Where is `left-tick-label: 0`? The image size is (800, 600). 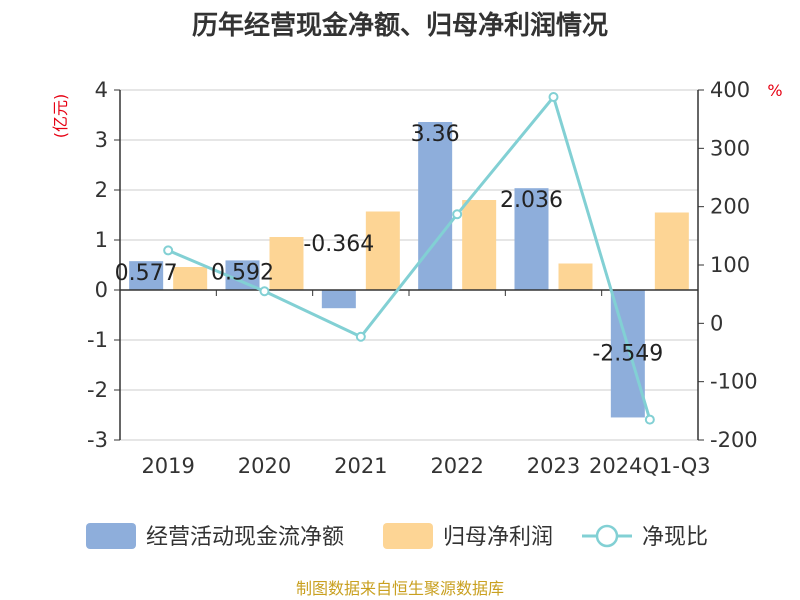 left-tick-label: 0 is located at coordinates (101, 290).